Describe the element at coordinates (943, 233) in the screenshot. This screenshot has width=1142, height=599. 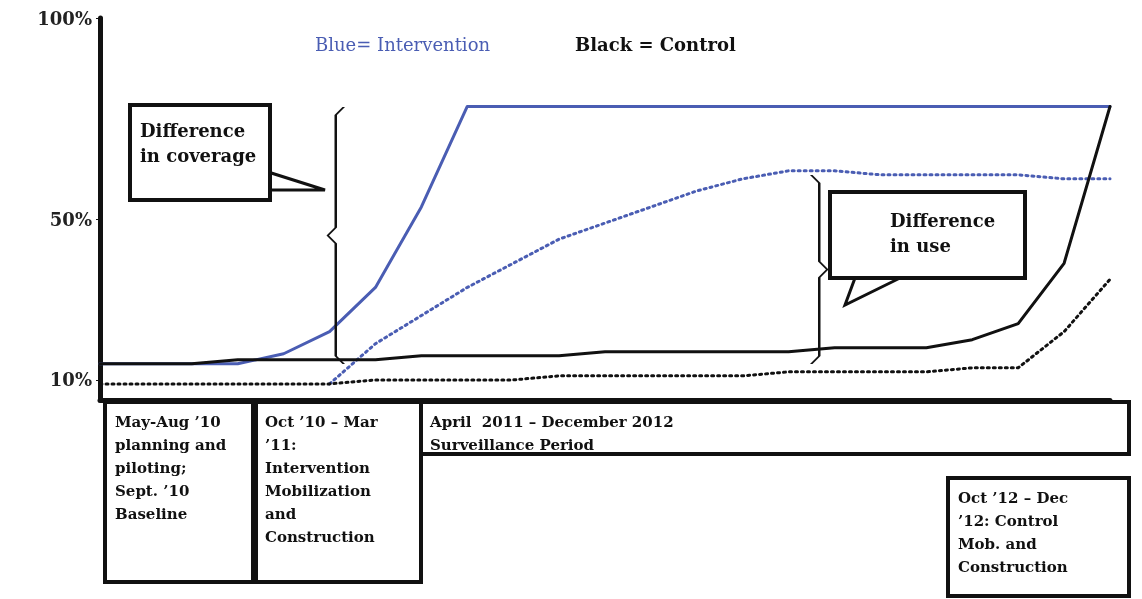
I see `annotation: Difference in use` at that location.